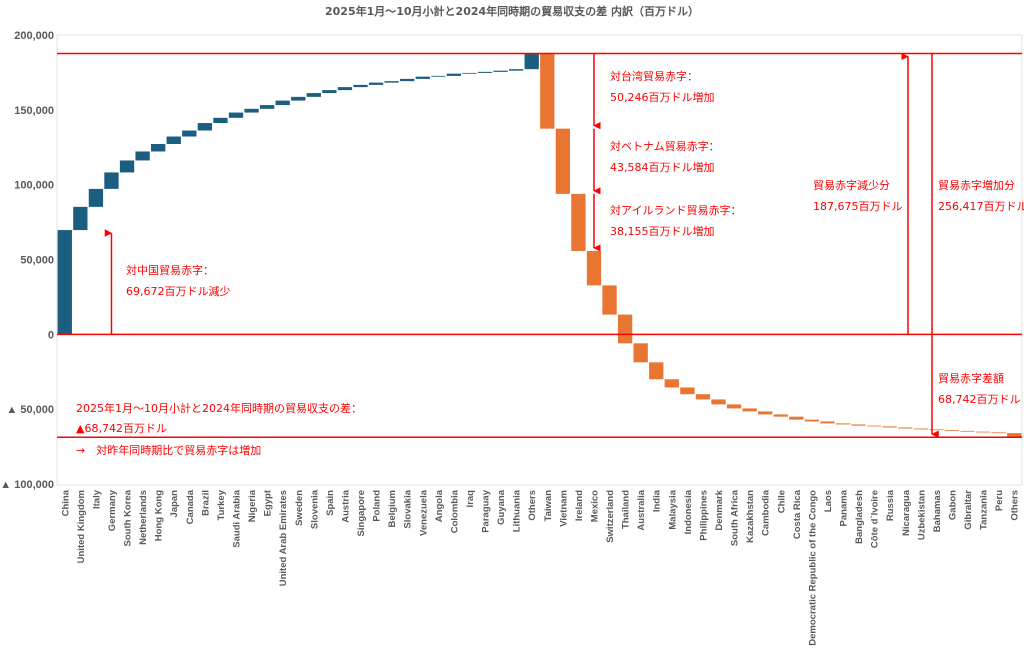 The height and width of the screenshot is (654, 1024). I want to click on bar-democratic-republic-of-the-congo, so click(812, 420).